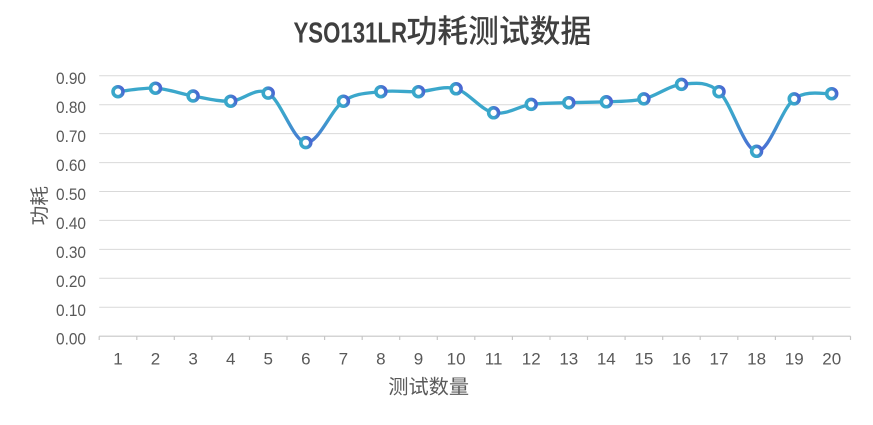 The width and height of the screenshot is (873, 425). I want to click on svg-text: 16, so click(681, 358).